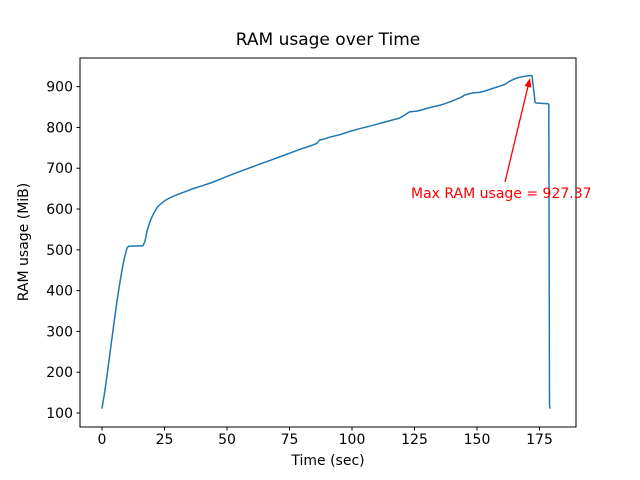 The width and height of the screenshot is (640, 480). I want to click on y-tick-label: 900, so click(59, 88).